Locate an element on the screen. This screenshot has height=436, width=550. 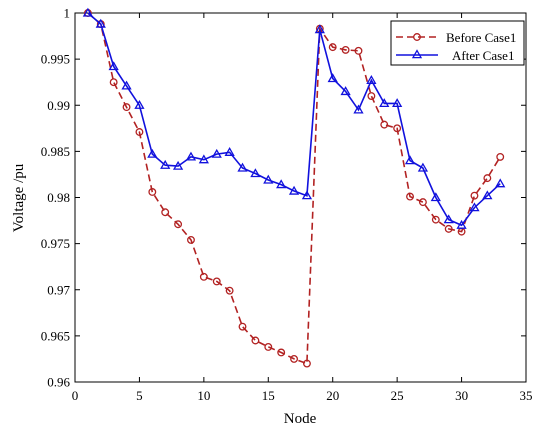
legend-after-marker is located at coordinates (417, 54).